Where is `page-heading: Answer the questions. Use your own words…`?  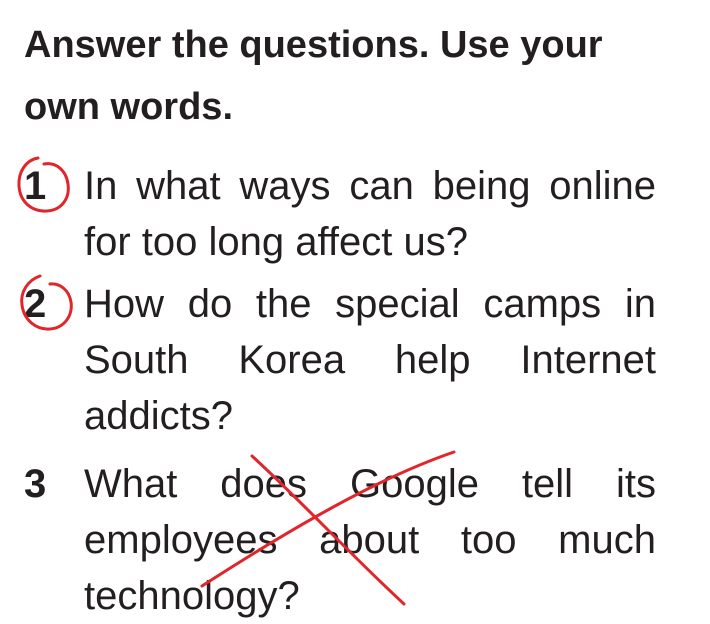
page-heading: Answer the questions. Use your own words… is located at coordinates (313, 76).